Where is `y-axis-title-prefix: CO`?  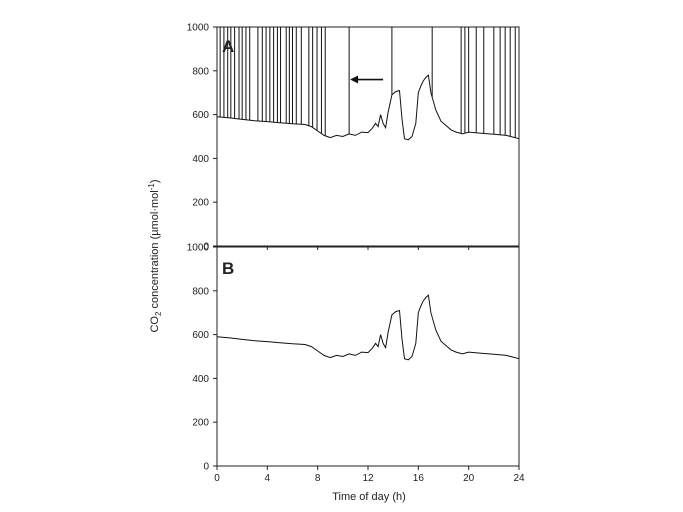 y-axis-title-prefix: CO is located at coordinates (155, 324).